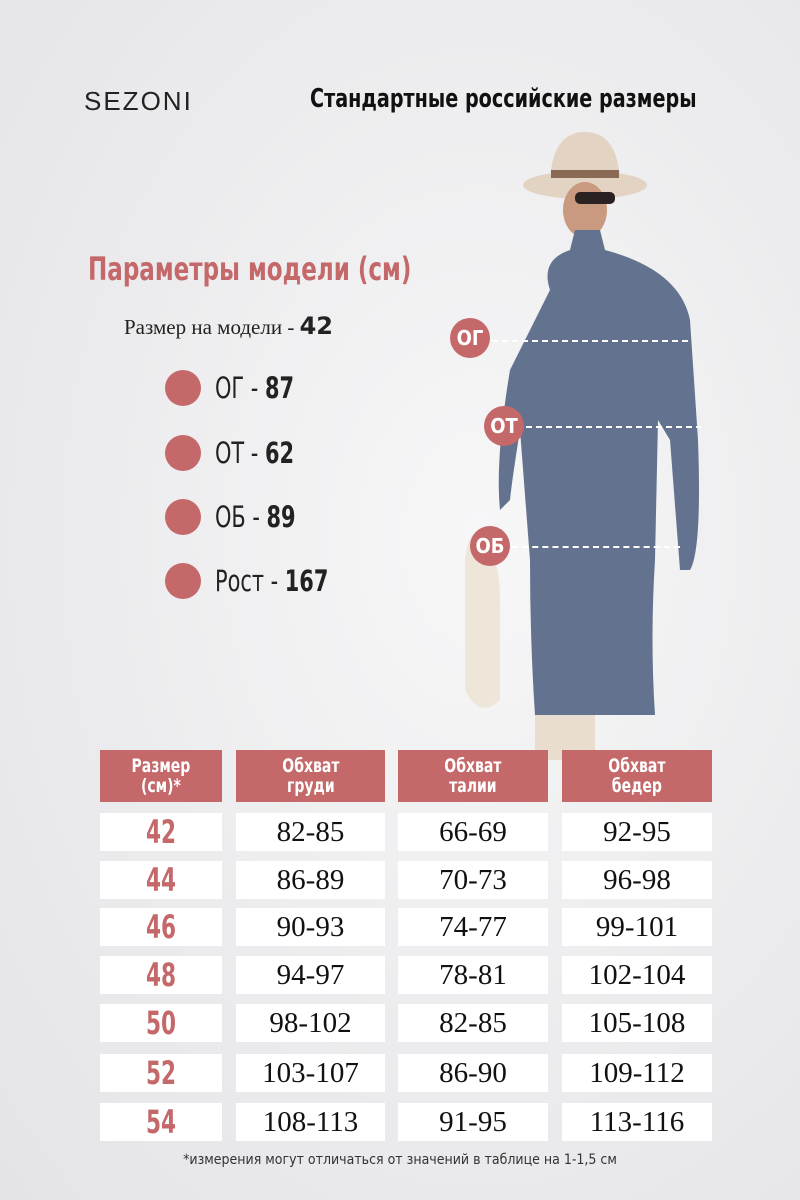 The width and height of the screenshot is (800, 1200). I want to click on measure-cell: 108-113, so click(310, 1122).